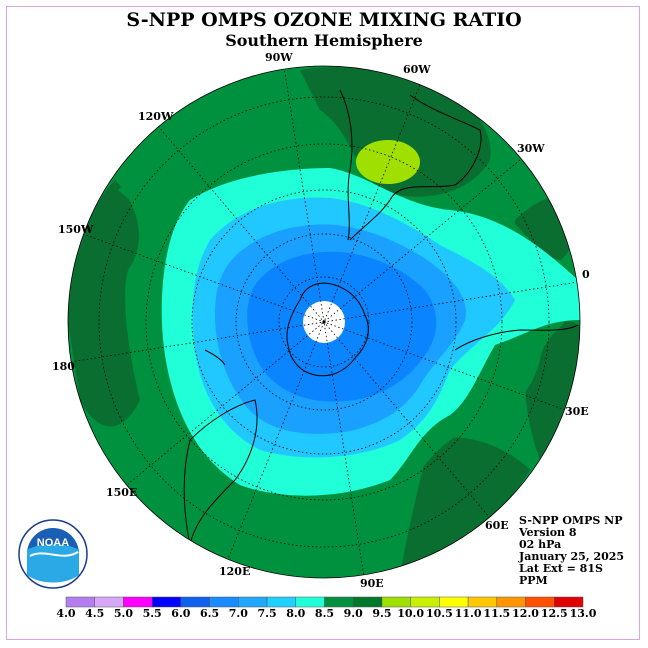 The image size is (648, 648). What do you see at coordinates (296, 613) in the screenshot?
I see `colorbar-tick-label: 8.0` at bounding box center [296, 613].